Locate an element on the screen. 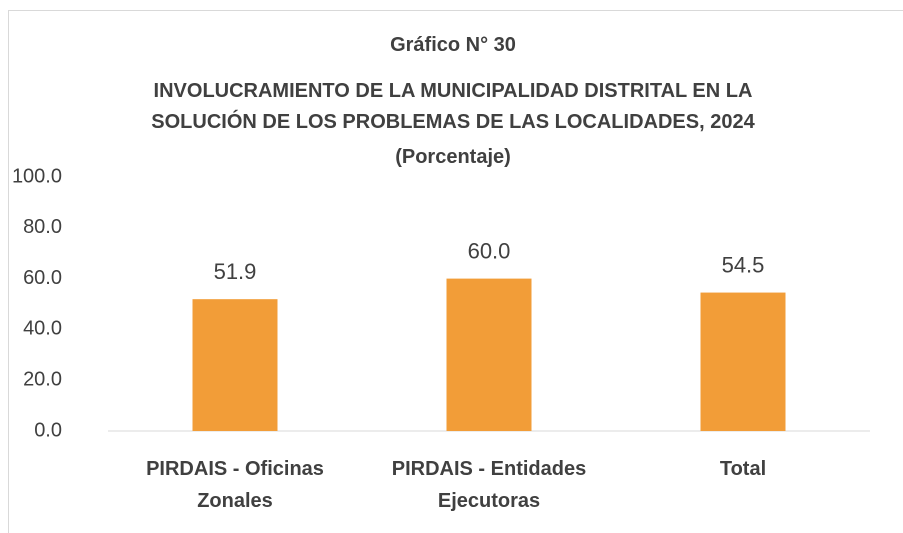 The height and width of the screenshot is (533, 903). chart-number: Gráfico N° 30 is located at coordinates (453, 45).